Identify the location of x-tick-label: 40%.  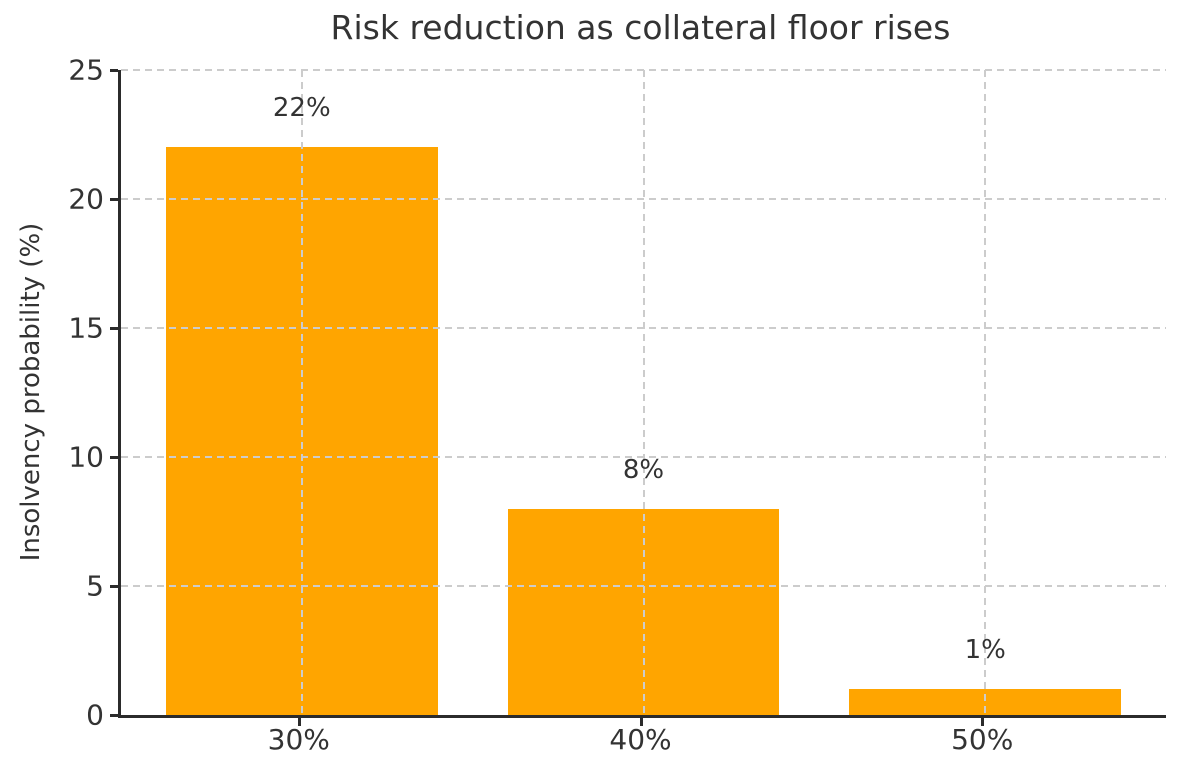
(640, 739).